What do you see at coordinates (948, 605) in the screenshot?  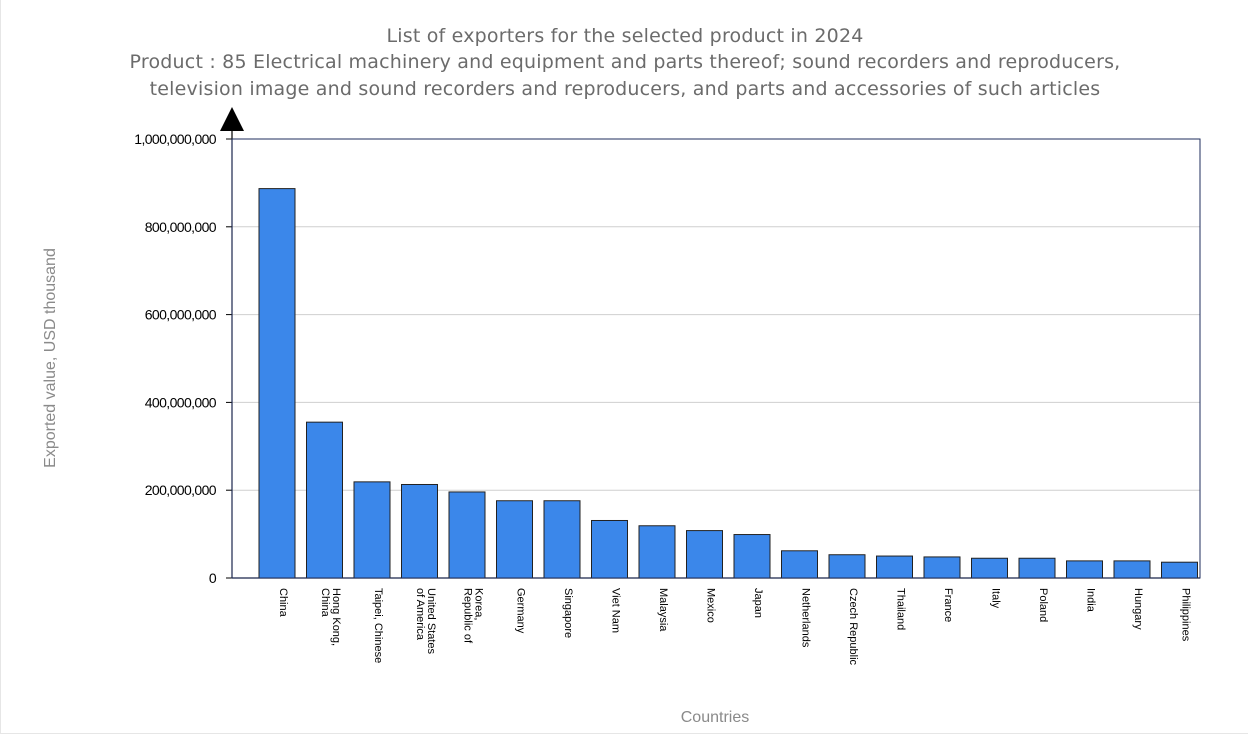 I see `x-category-label: France` at bounding box center [948, 605].